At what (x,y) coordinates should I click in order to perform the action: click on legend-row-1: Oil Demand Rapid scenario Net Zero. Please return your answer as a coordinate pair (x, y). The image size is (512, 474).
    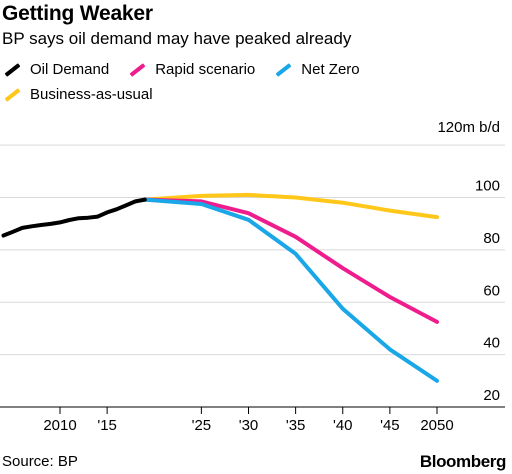
    Looking at the image, I should click on (192, 69).